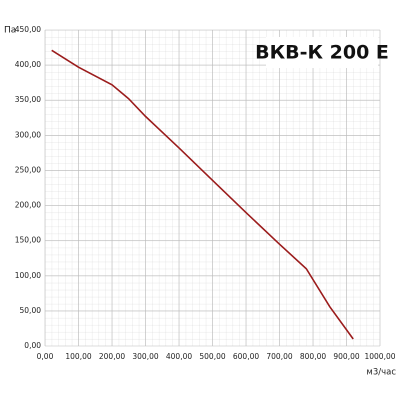 This screenshot has width=400, height=400. I want to click on x-tick-label: 400,00, so click(179, 356).